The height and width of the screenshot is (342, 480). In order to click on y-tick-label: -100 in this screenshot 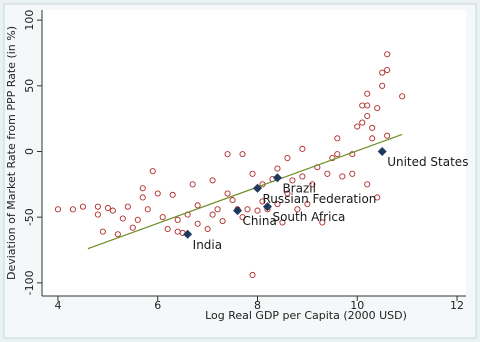, I will do `click(29, 282)`.